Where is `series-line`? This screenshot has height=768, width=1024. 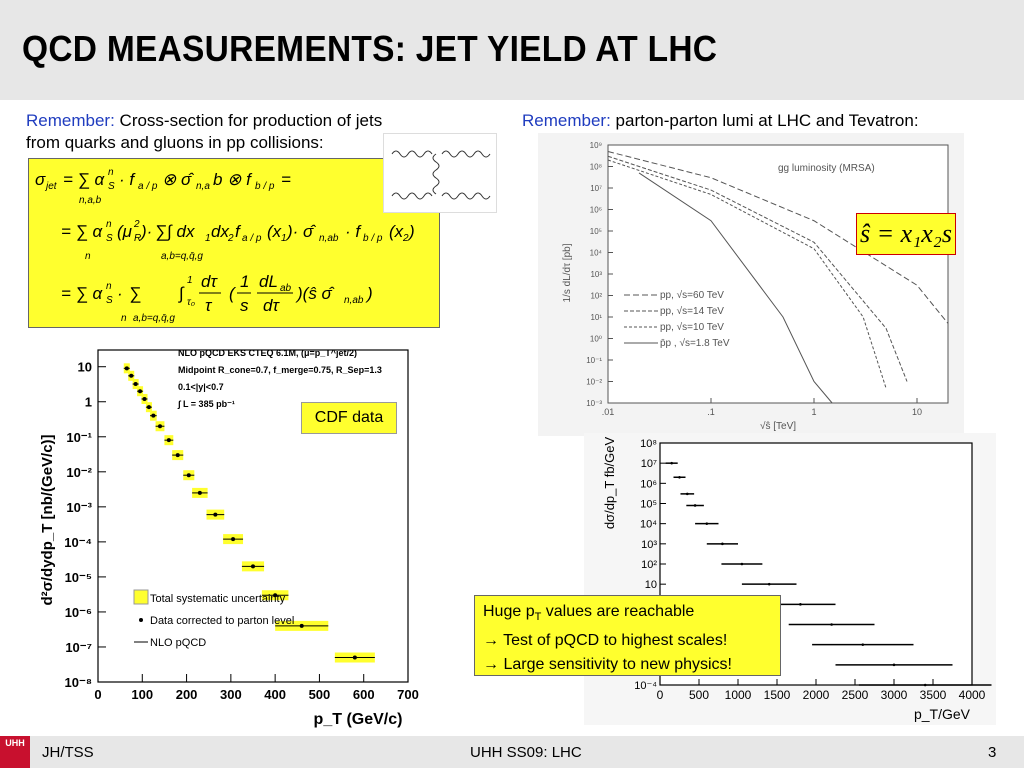 series-line is located at coordinates (735, 288).